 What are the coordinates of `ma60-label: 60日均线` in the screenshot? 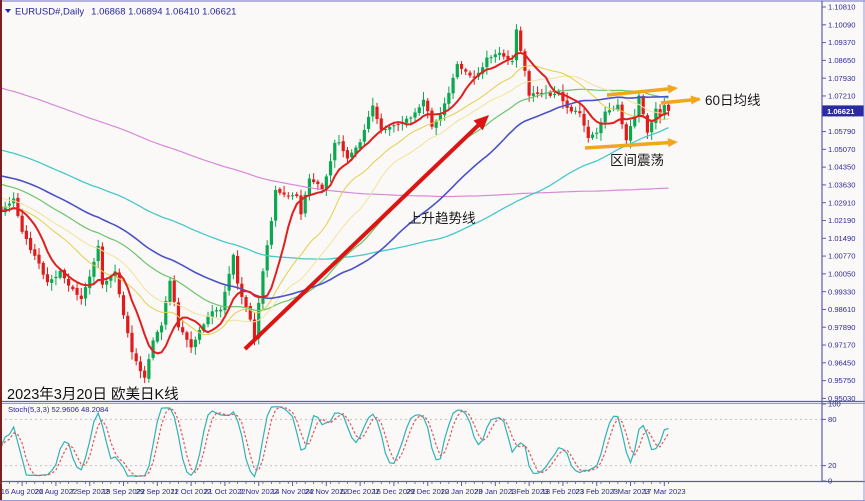 It's located at (733, 100).